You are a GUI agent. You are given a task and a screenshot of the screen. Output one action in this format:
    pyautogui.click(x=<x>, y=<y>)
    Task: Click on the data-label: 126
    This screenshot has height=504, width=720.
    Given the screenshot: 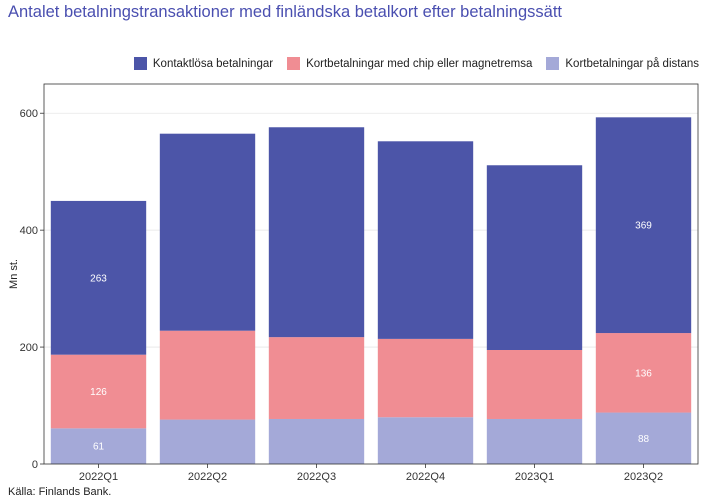 What is the action you would take?
    pyautogui.click(x=98, y=392)
    